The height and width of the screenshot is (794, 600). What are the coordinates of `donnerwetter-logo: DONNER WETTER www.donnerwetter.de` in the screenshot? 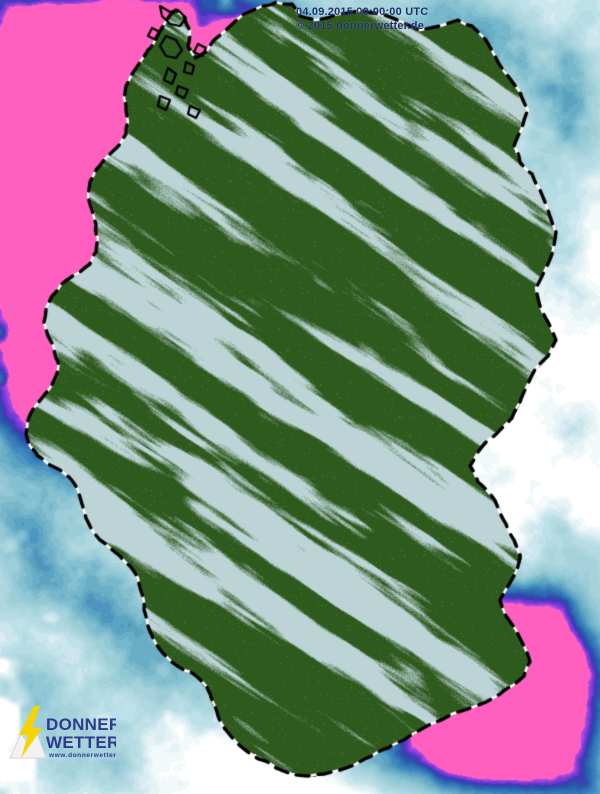 It's located at (62, 733).